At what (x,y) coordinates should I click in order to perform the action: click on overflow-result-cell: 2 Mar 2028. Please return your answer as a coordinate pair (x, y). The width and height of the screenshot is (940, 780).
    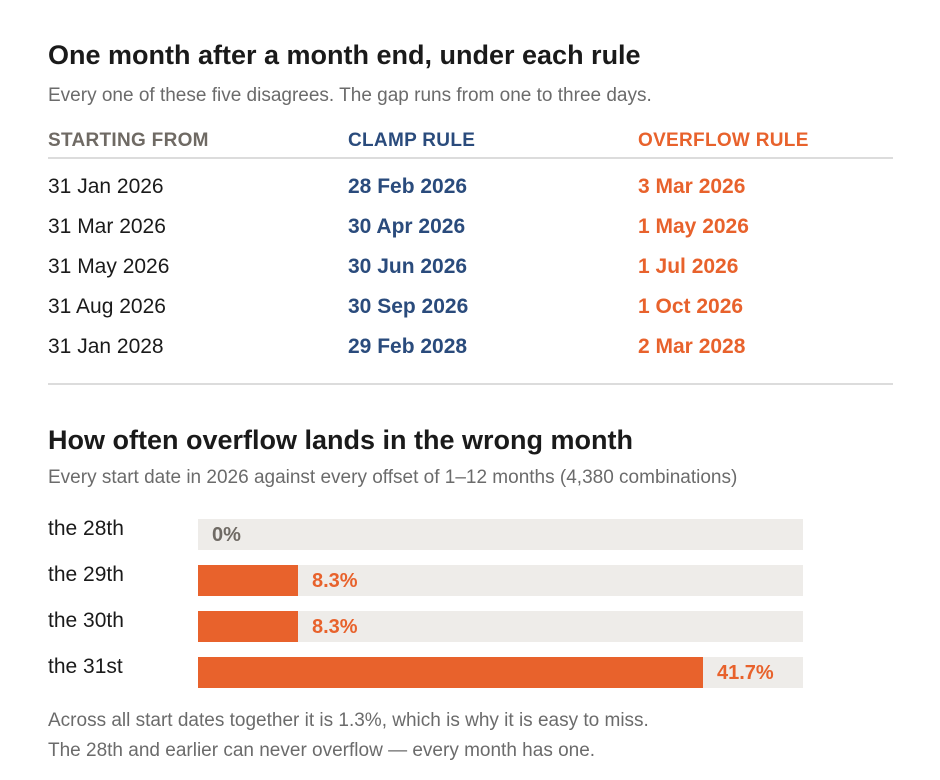
    Looking at the image, I should click on (692, 346).